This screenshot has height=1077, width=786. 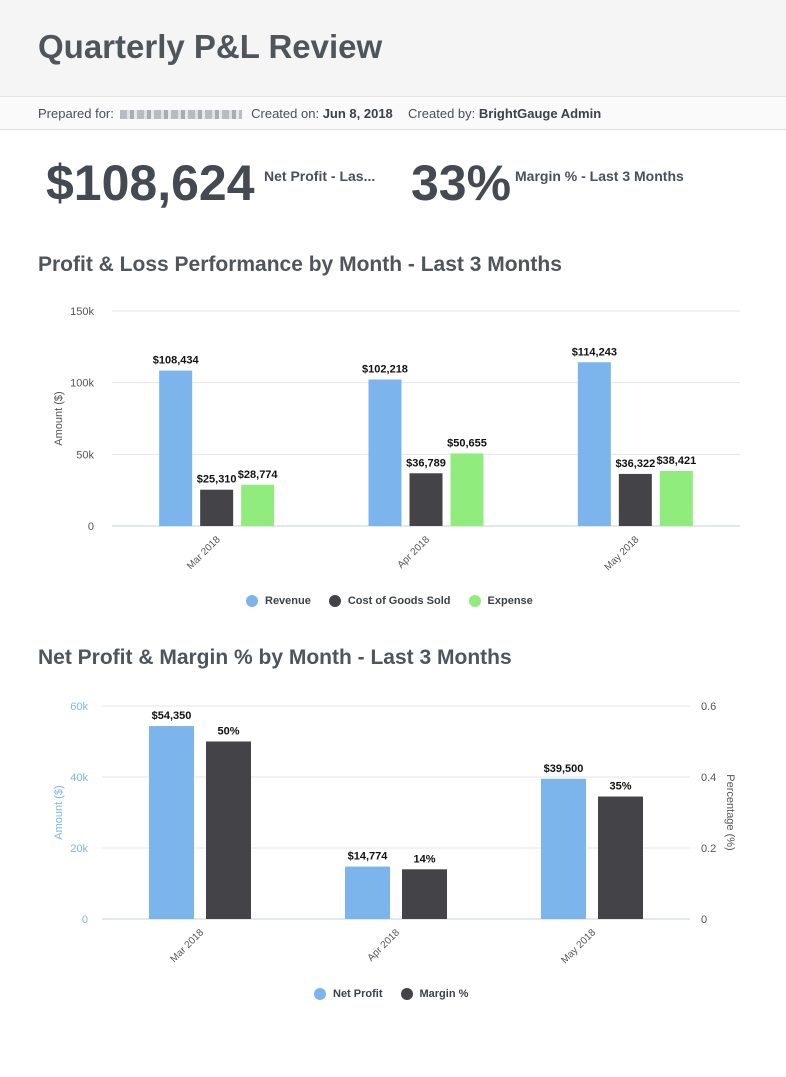 I want to click on bar-cost-of-goods-sold-mar-2018, so click(x=217, y=507).